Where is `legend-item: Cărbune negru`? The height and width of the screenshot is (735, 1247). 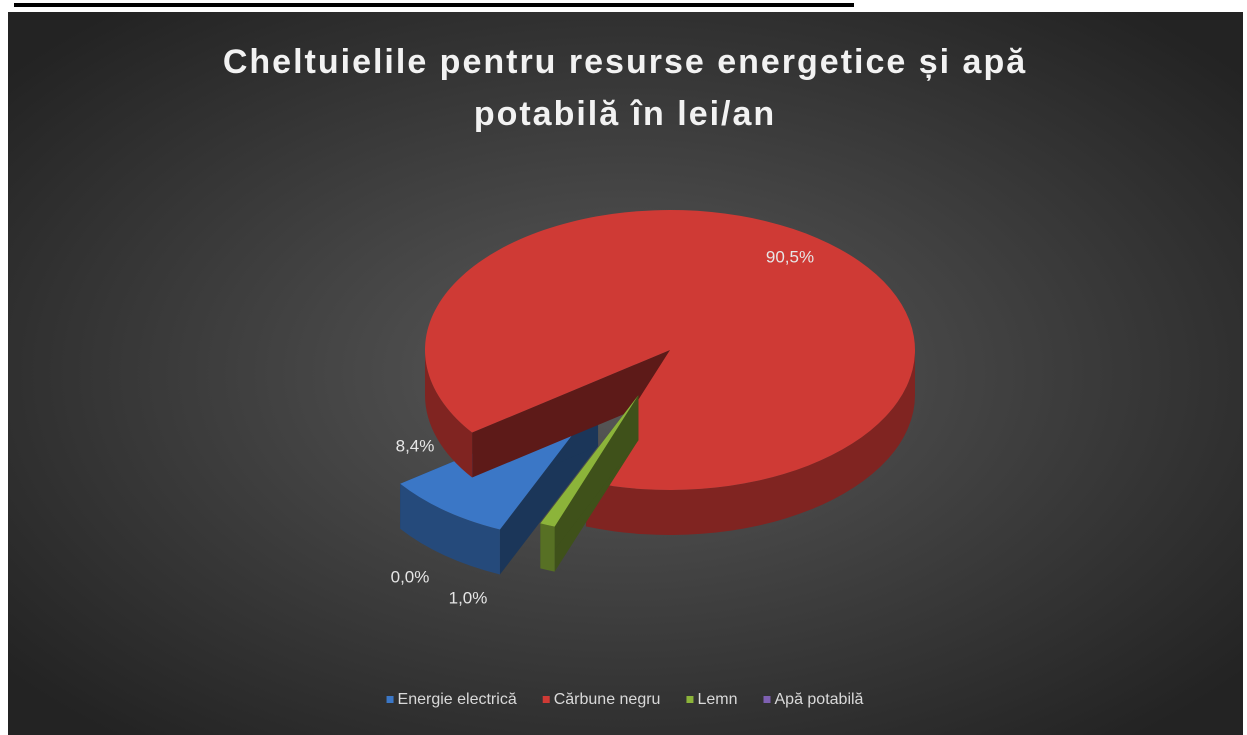 legend-item: Cărbune negru is located at coordinates (601, 699).